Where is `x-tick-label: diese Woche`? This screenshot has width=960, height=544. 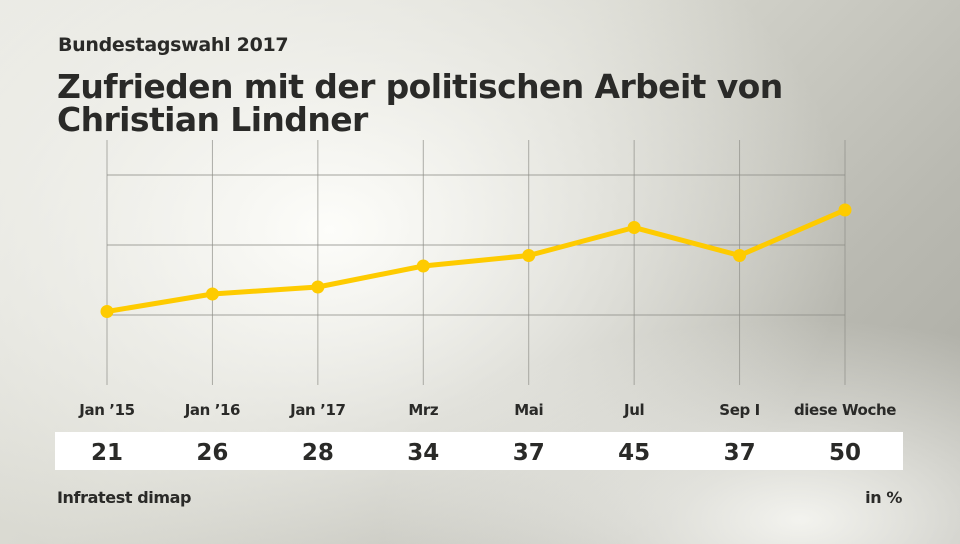
x-tick-label: diese Woche is located at coordinates (845, 410).